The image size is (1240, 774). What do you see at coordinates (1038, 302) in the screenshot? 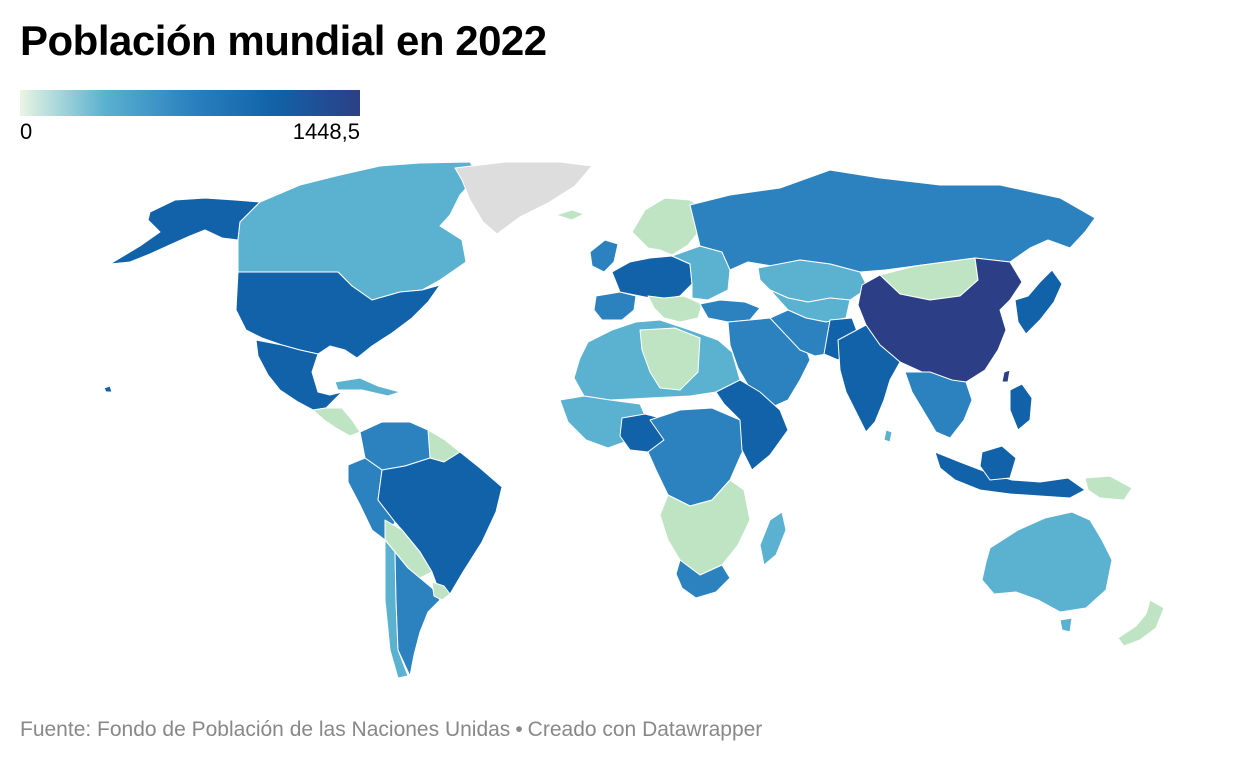
I see `region-korea-japan` at bounding box center [1038, 302].